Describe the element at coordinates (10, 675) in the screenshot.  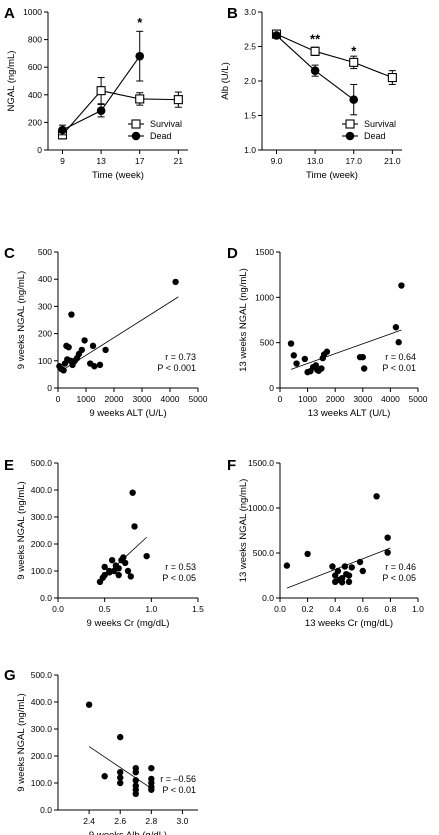
I see `panel-letter-g: G` at that location.